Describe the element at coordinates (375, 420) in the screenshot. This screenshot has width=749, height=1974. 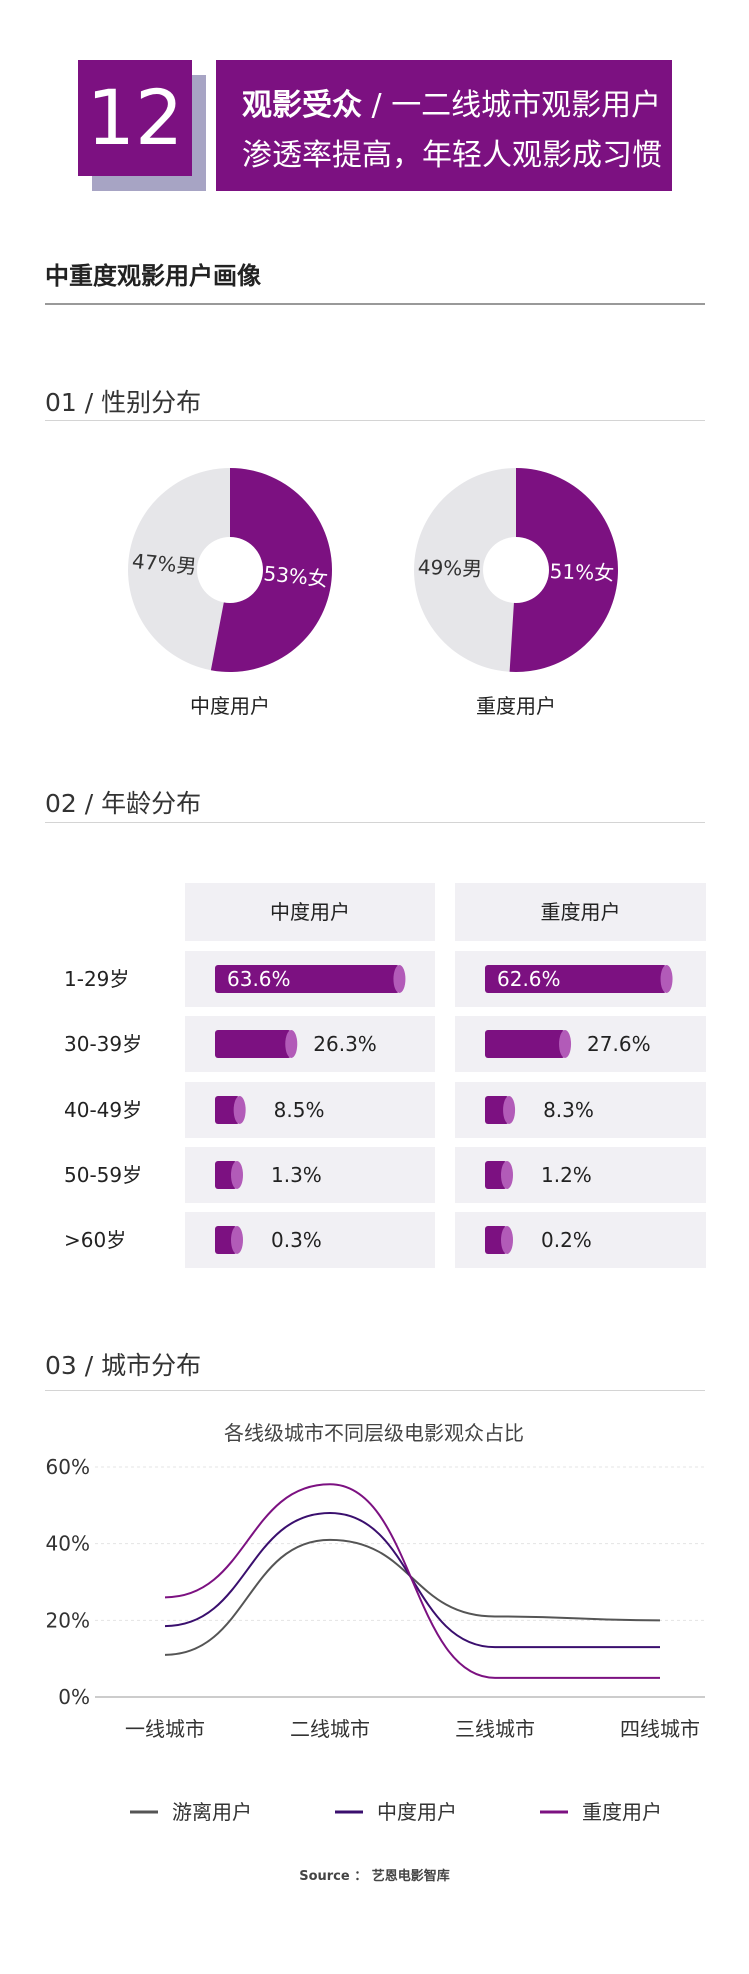
I see `gender-divider` at that location.